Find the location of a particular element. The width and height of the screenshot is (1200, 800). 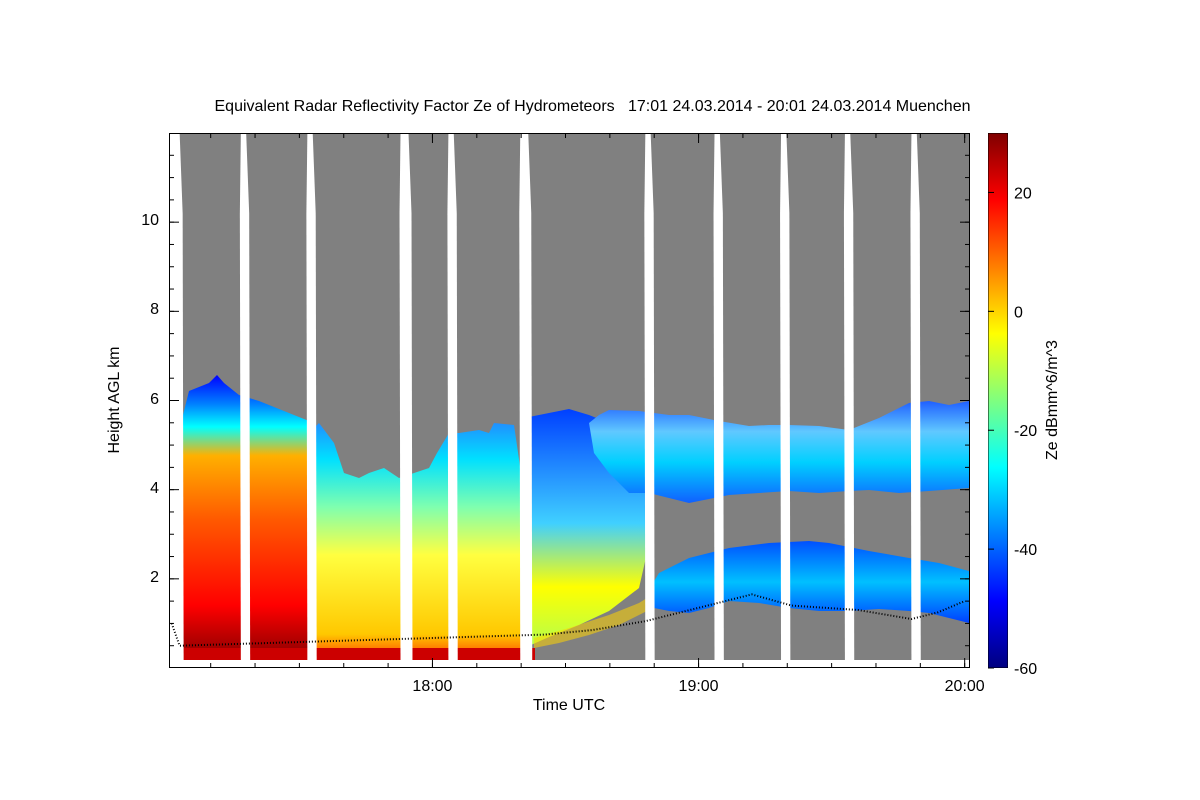

y-tick-label-3: 8 is located at coordinates (154, 310).